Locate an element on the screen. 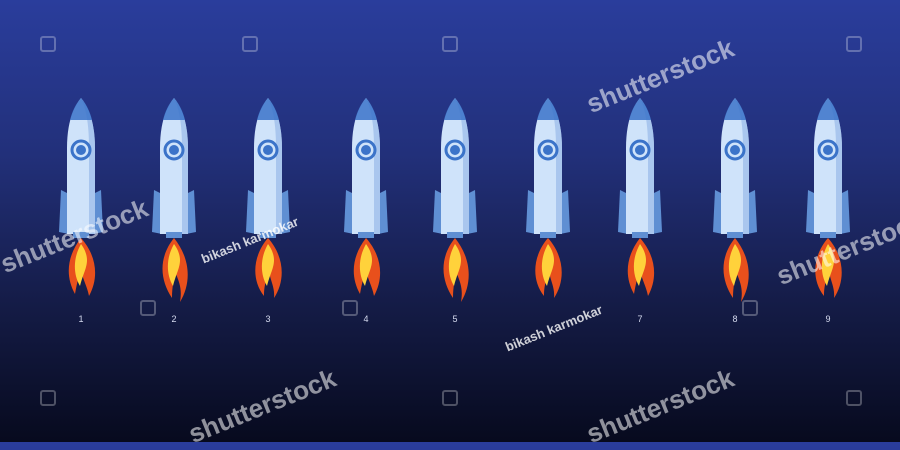 The width and height of the screenshot is (900, 450). frame-number-1: 1 is located at coordinates (81, 319).